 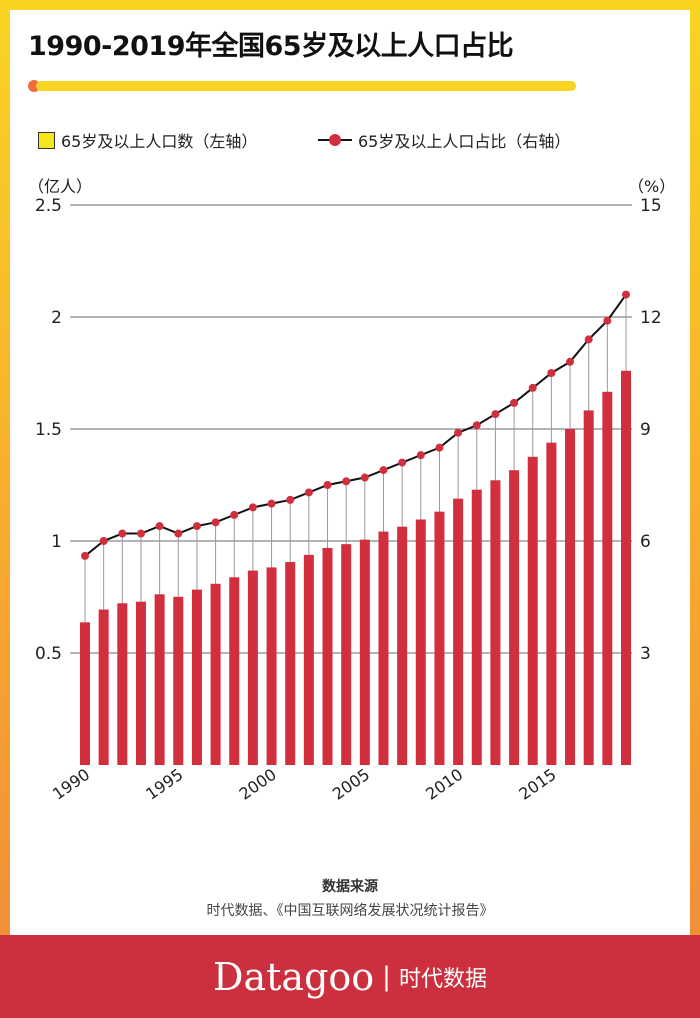 What do you see at coordinates (588, 339) in the screenshot?
I see `share-point-2017` at bounding box center [588, 339].